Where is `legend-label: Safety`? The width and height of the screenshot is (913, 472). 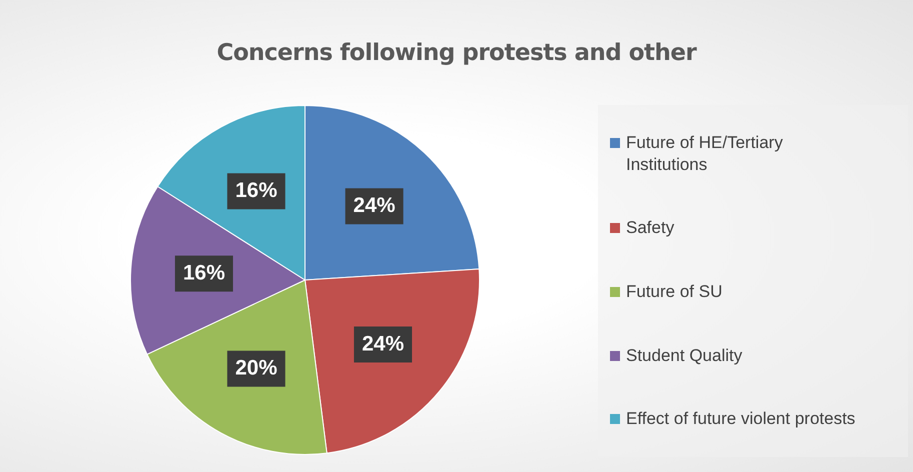 legend-label: Safety is located at coordinates (650, 228).